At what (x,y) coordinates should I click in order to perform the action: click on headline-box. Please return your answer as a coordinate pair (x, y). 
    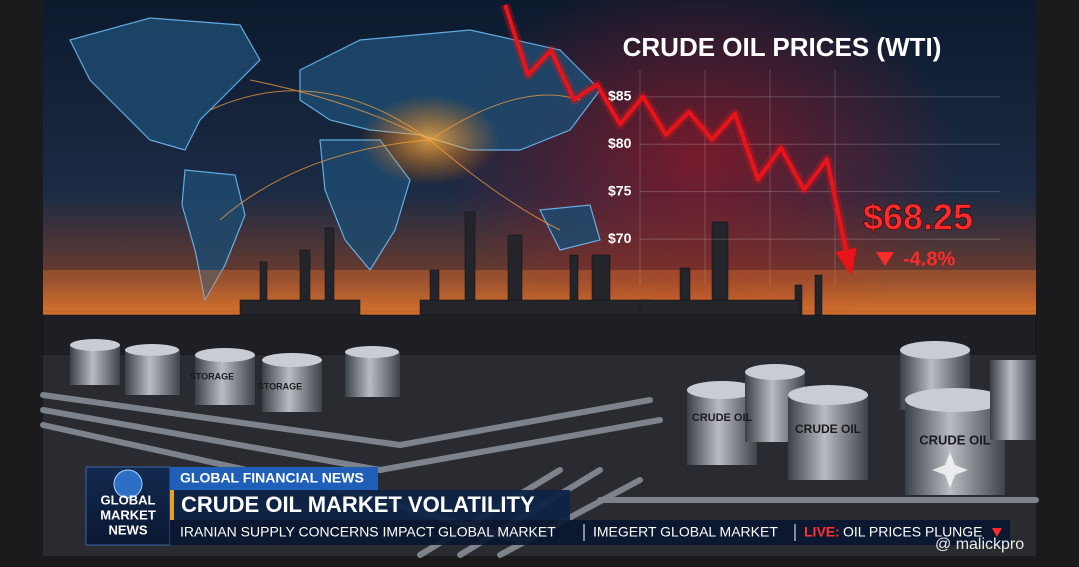
    Looking at the image, I should click on (370, 505).